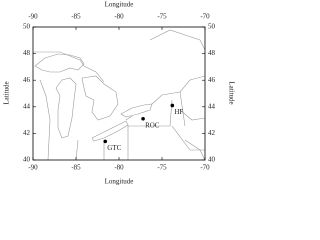 This screenshot has width=320, height=240. I want to click on y-tick-label: 48, so click(27, 53).